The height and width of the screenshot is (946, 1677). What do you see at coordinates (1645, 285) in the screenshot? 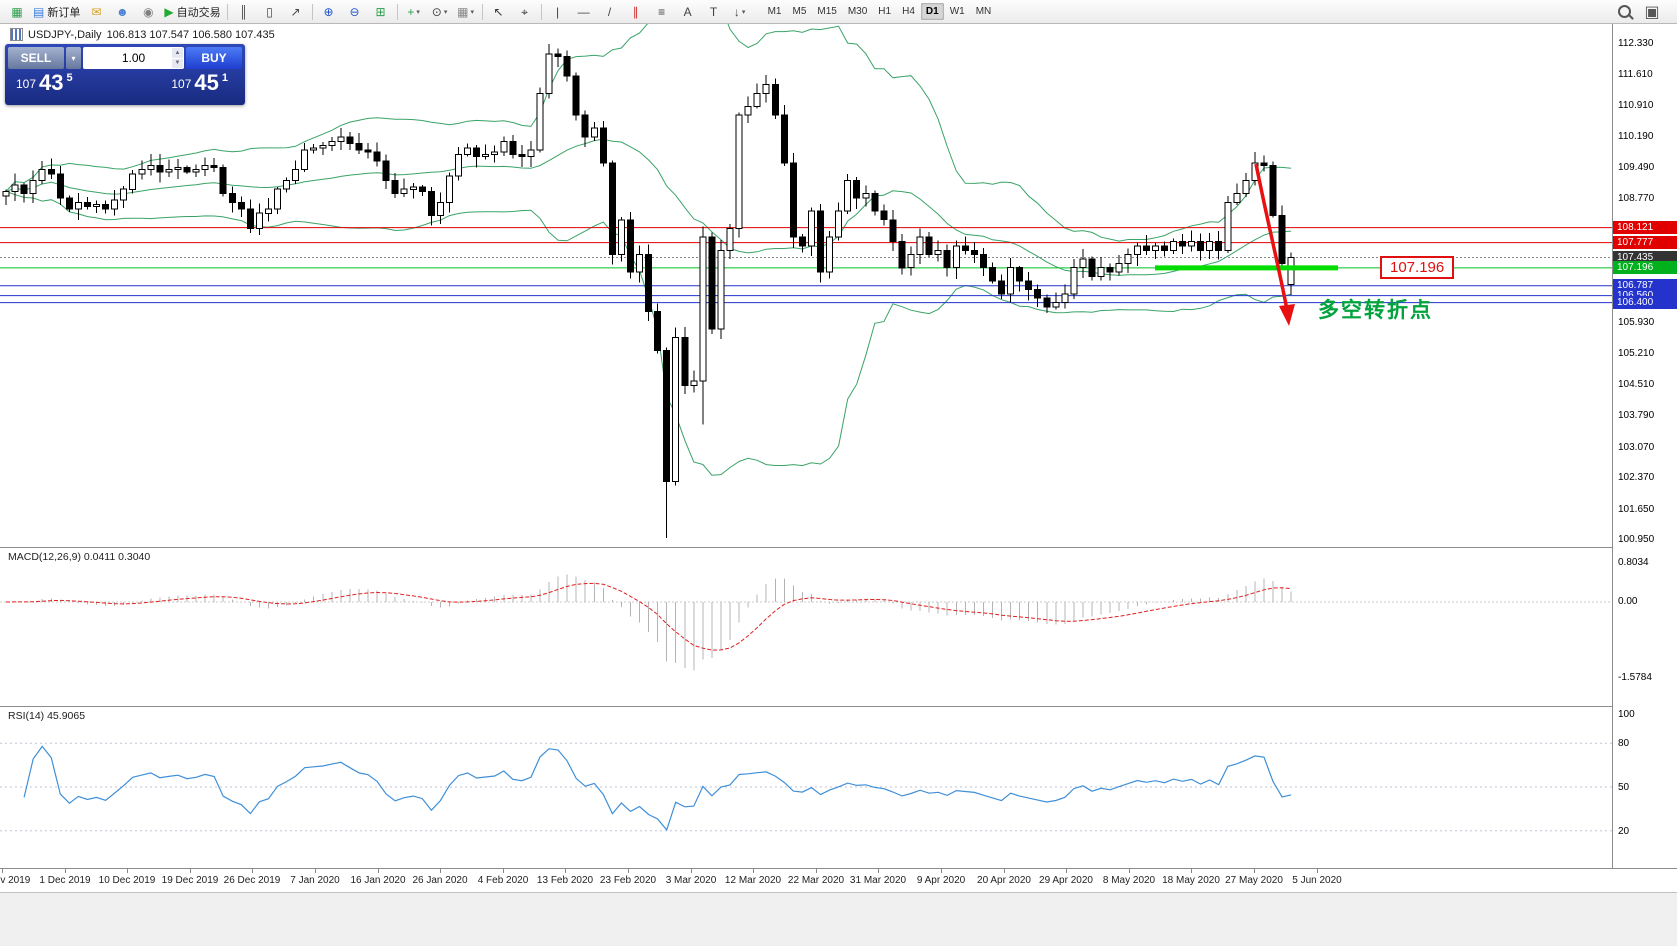
I see `price-tag-106.787: 106.787` at bounding box center [1645, 285].